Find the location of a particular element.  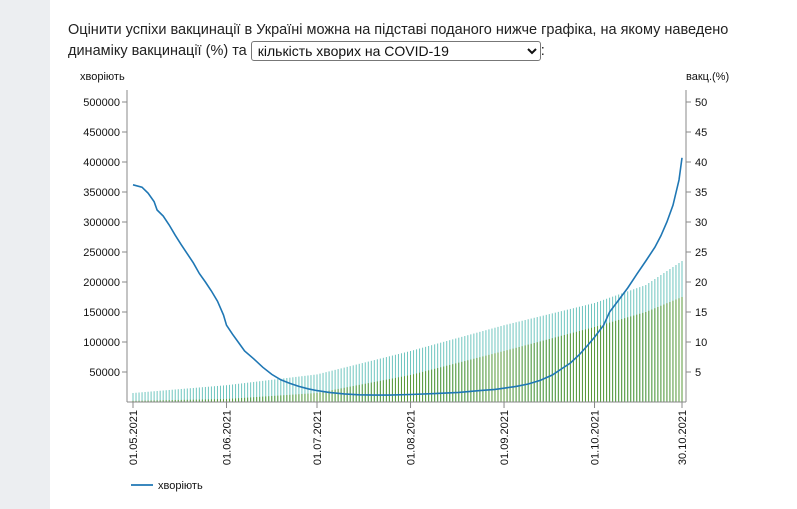

x-tick-label: 01.10.2021 is located at coordinates (596, 437).